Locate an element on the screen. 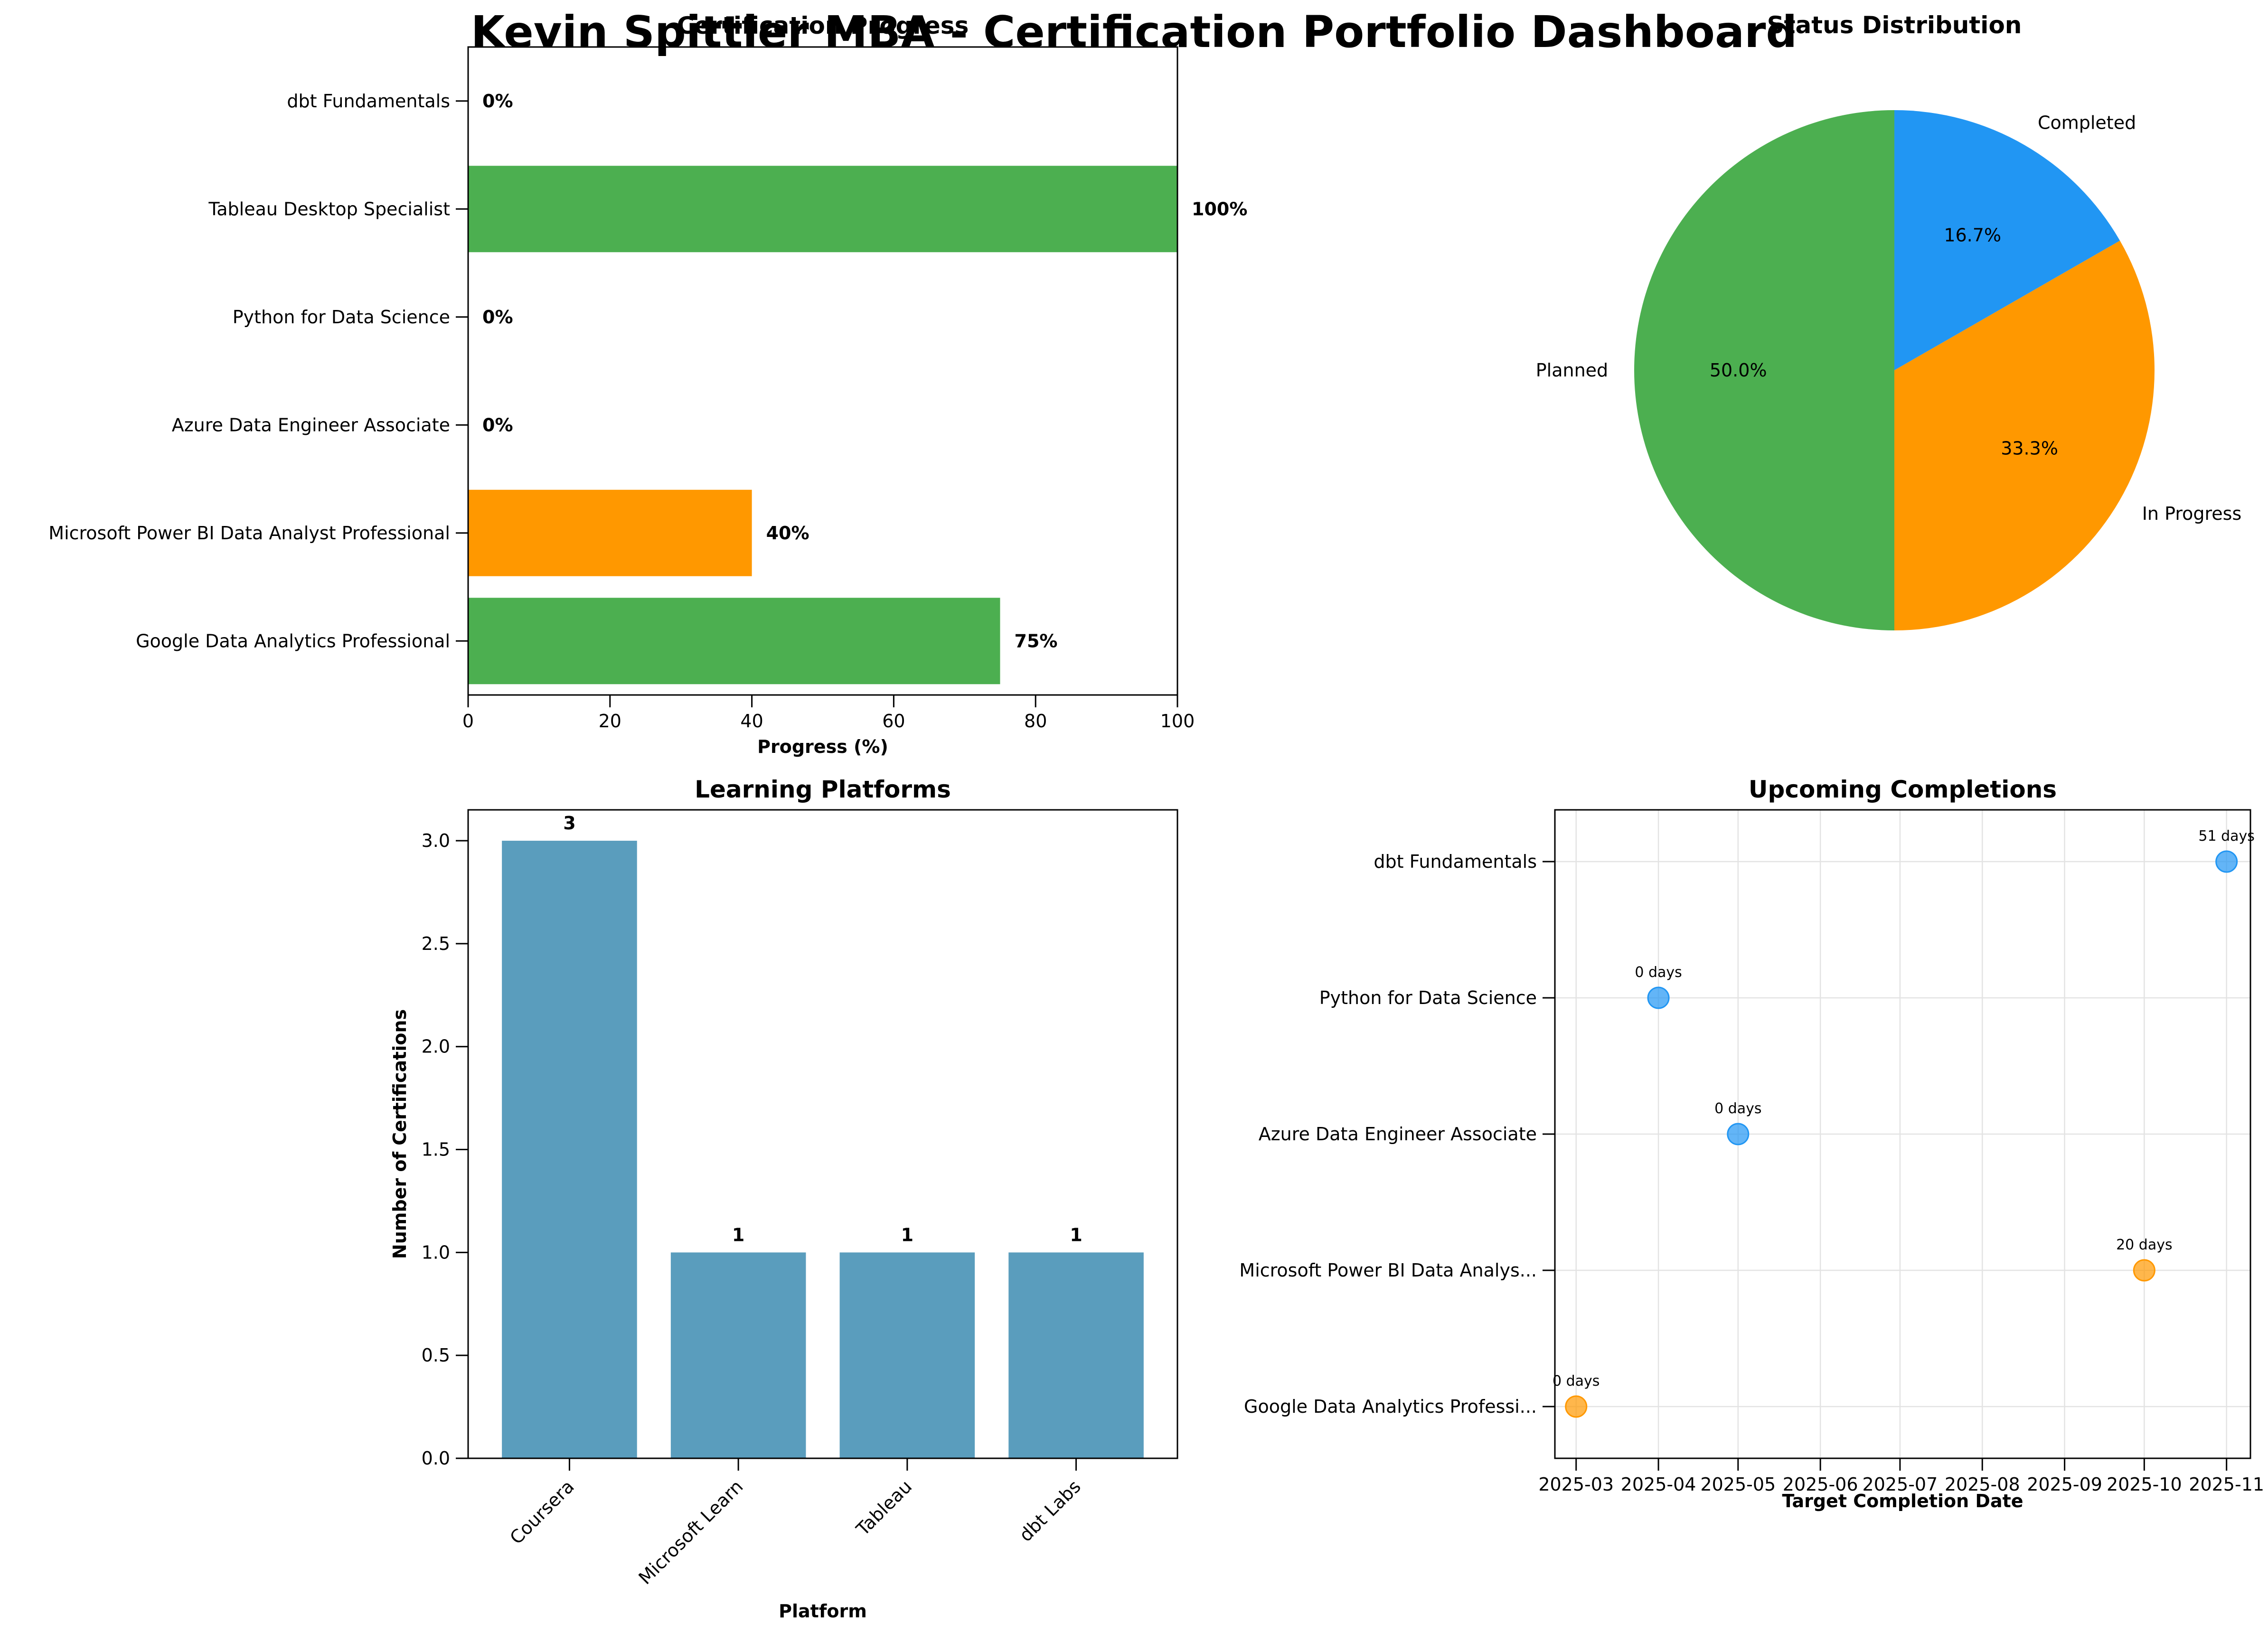 The image size is (2268, 1633). xtick-label: 2025-09 is located at coordinates (2064, 1484).